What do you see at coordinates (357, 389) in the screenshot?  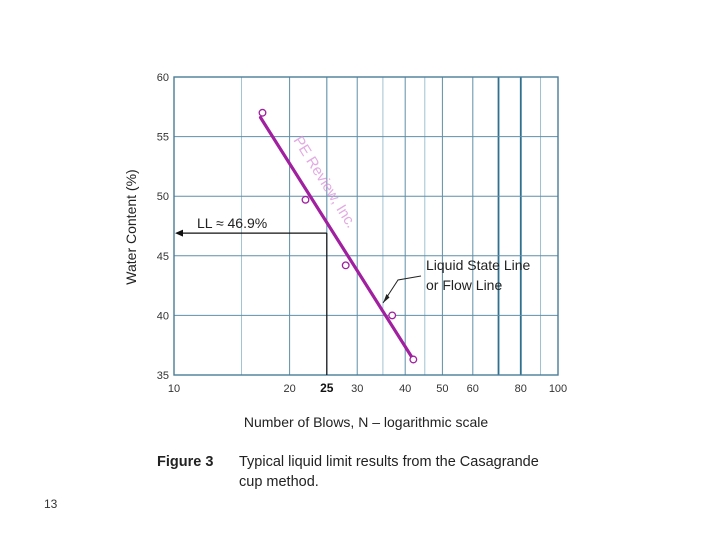 I see `x-tick-30: 30` at bounding box center [357, 389].